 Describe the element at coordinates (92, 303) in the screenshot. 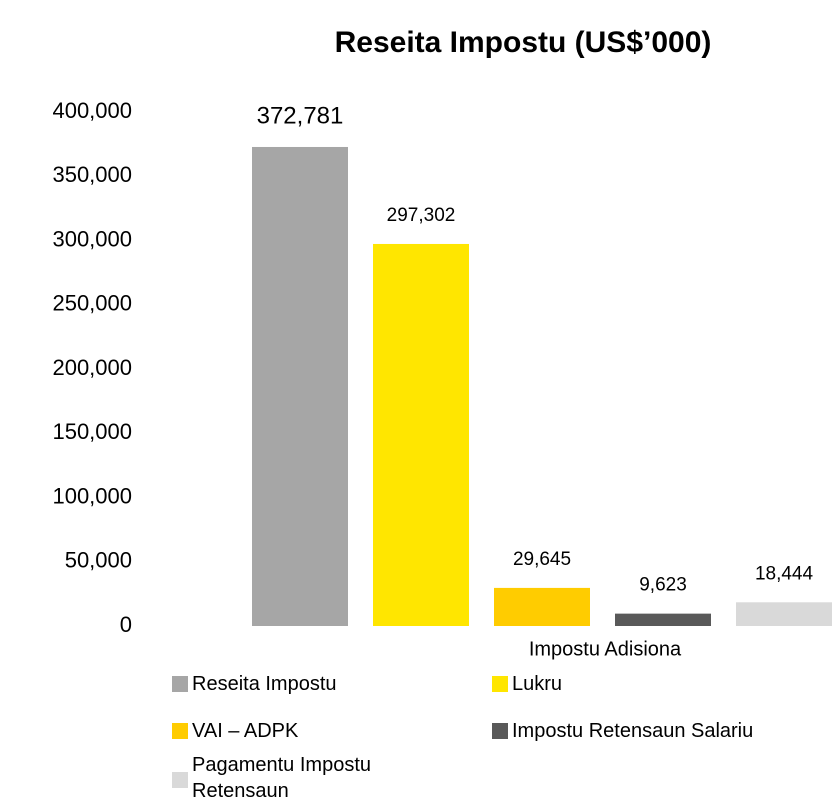

I see `y-tick-label: 250,000` at that location.